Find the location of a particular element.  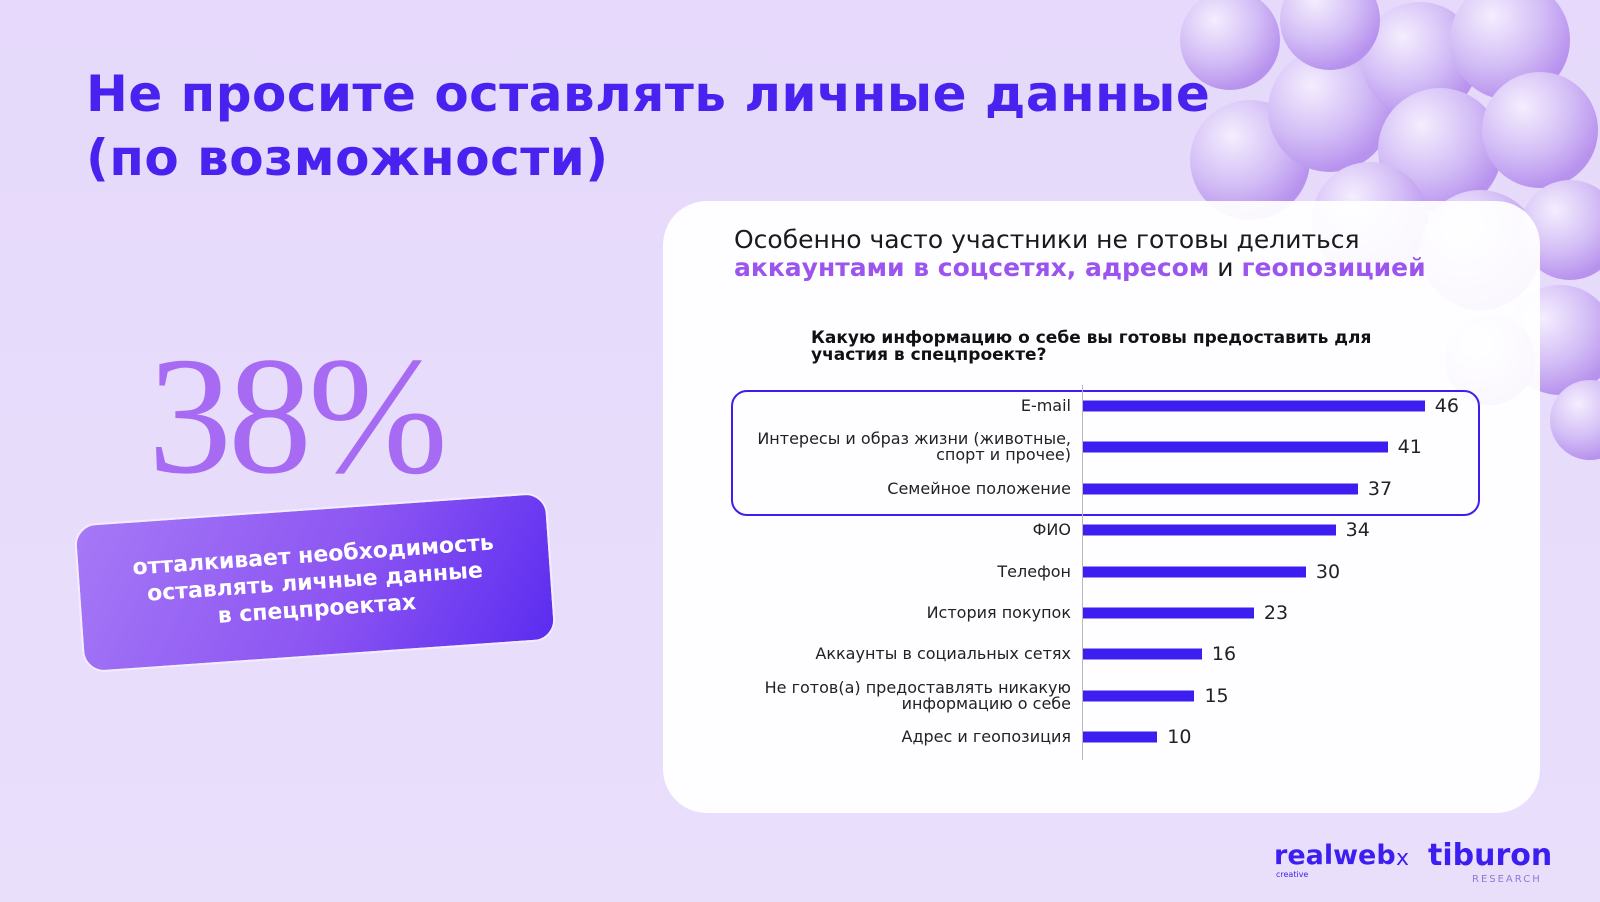

value-label: 15 is located at coordinates (1216, 695).